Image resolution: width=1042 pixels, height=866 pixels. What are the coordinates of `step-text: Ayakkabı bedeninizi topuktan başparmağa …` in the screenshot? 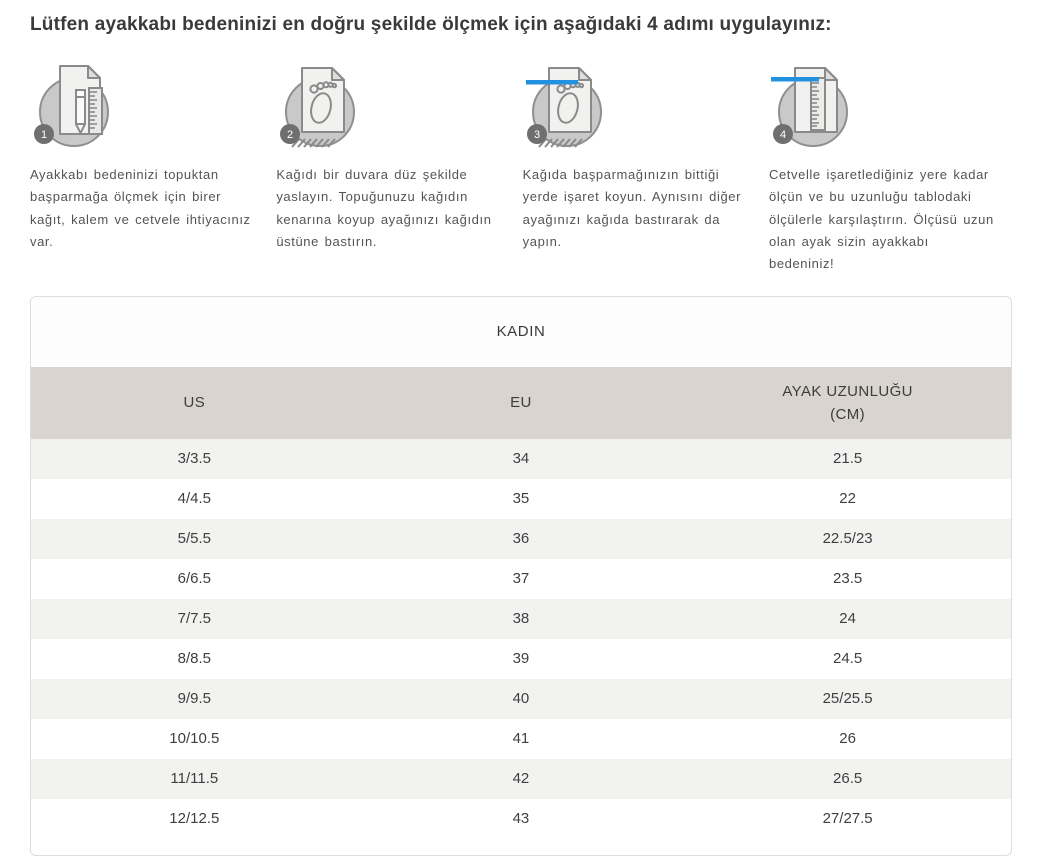 It's located at (140, 208).